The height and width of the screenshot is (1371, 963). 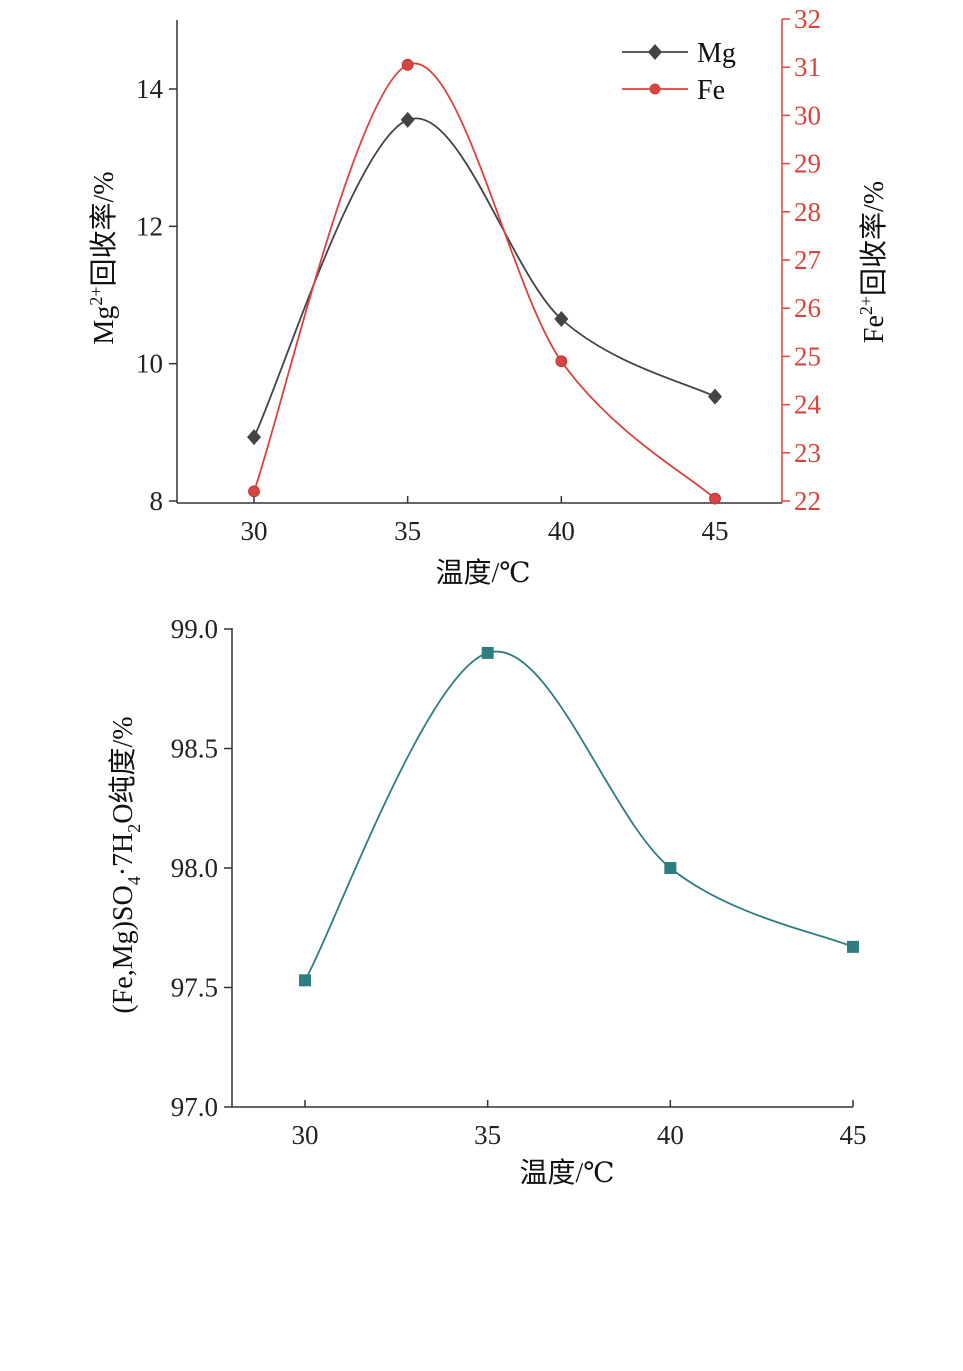 What do you see at coordinates (874, 329) in the screenshot?
I see `ylabel-right-main: Fe` at bounding box center [874, 329].